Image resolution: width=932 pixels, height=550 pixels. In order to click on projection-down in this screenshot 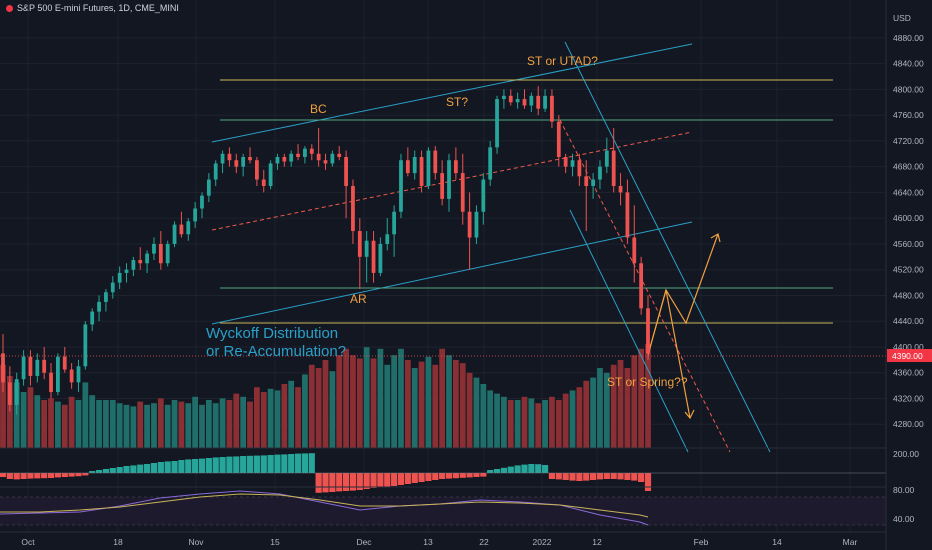, I will do `click(669, 354)`.